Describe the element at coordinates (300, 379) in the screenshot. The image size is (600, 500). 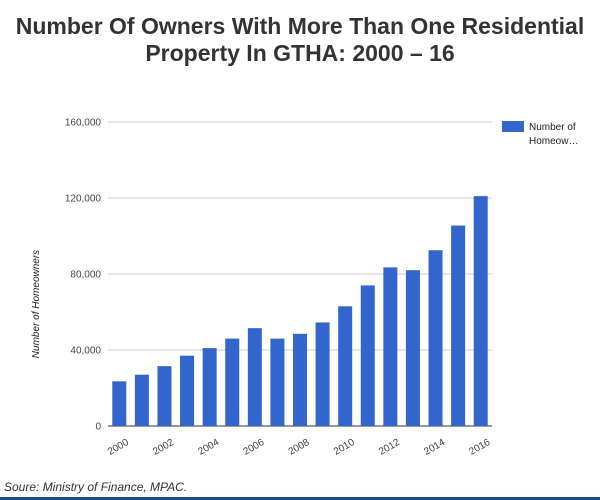
I see `bar-2008` at that location.